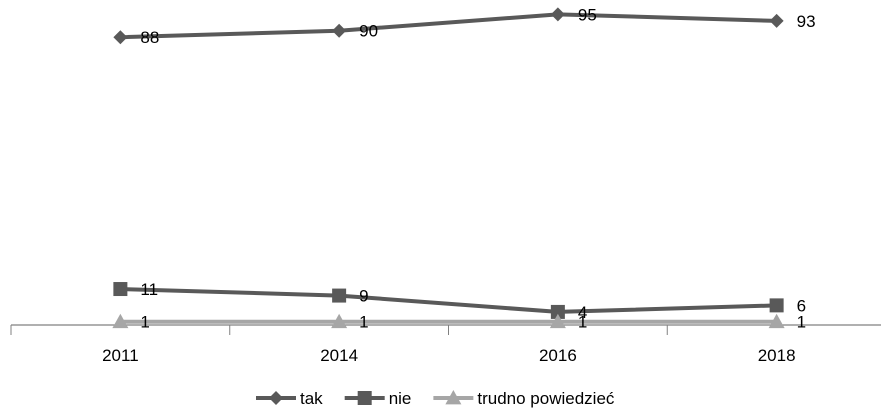  What do you see at coordinates (364, 398) in the screenshot?
I see `legend-marker-square` at bounding box center [364, 398].